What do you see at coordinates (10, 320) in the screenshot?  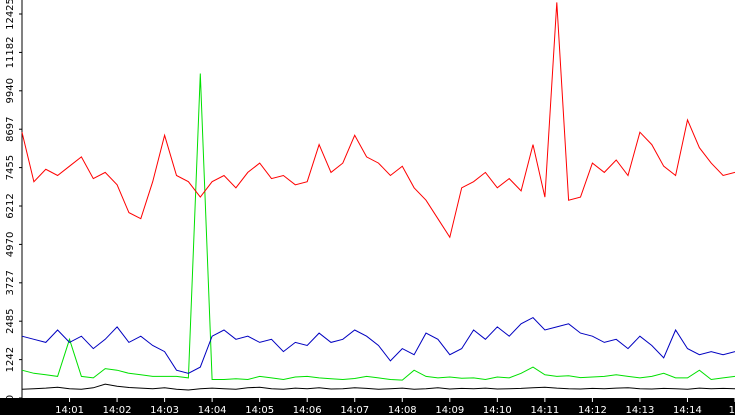 I see `y-tick-label: 2485` at bounding box center [10, 320].